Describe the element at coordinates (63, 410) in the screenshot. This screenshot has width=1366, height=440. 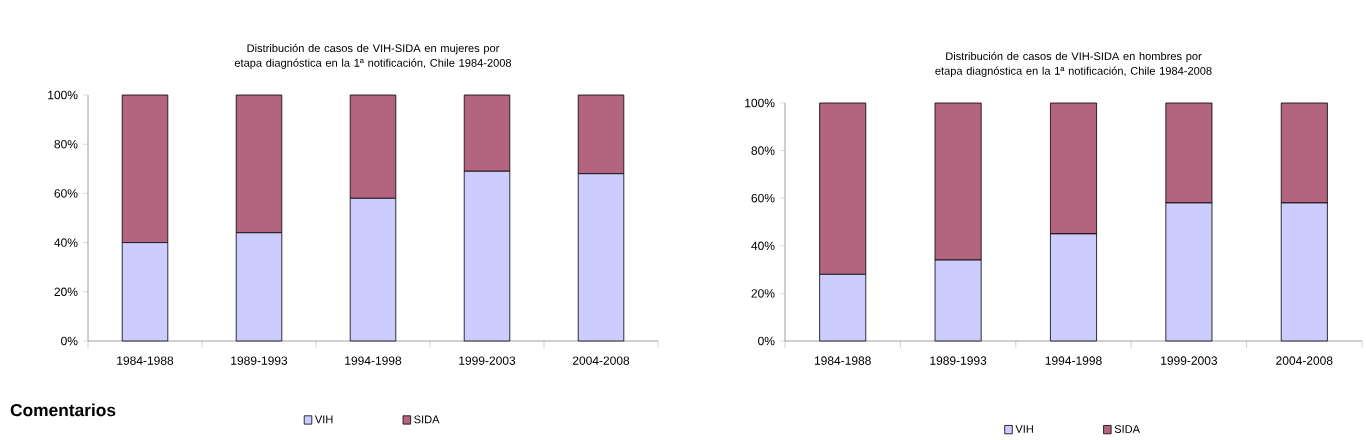
I see `text: Comentarios` at that location.